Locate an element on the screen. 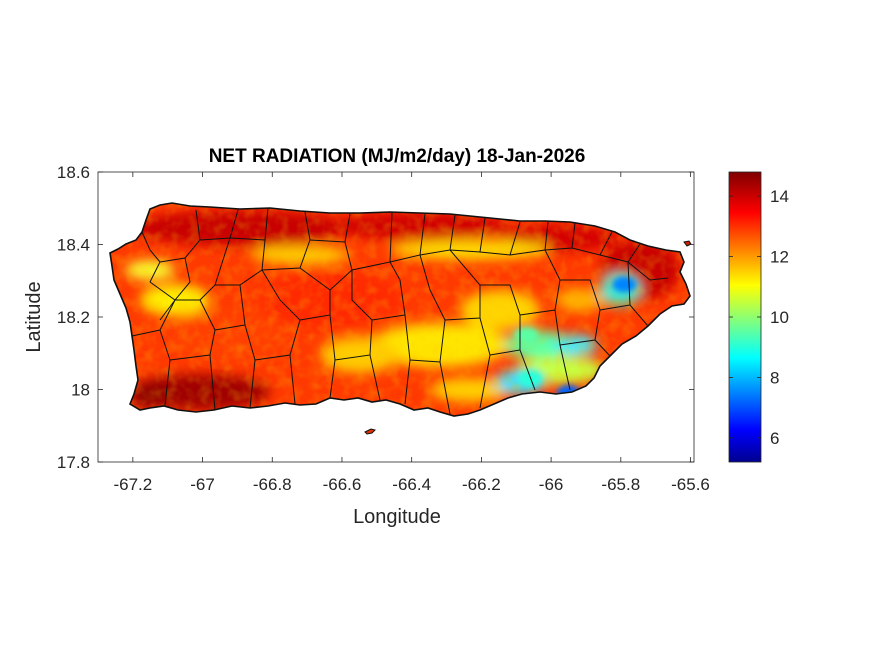  y-tick-label: 17.8 is located at coordinates (73, 462).